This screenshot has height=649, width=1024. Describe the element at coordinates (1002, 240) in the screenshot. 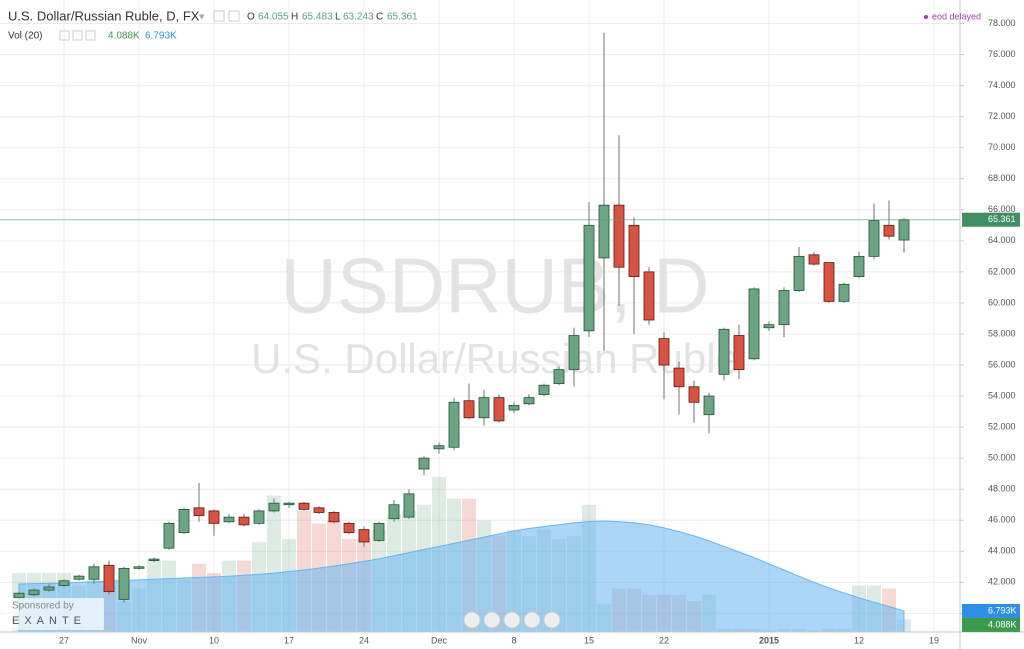

I see `y-tick-label: 64.000` at that location.